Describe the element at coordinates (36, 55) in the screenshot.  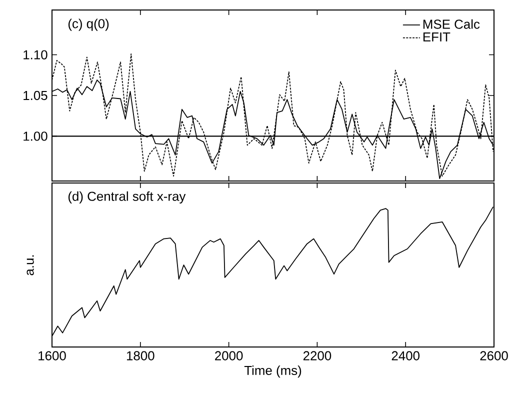
I see `y-tick-label: 1.10` at that location.